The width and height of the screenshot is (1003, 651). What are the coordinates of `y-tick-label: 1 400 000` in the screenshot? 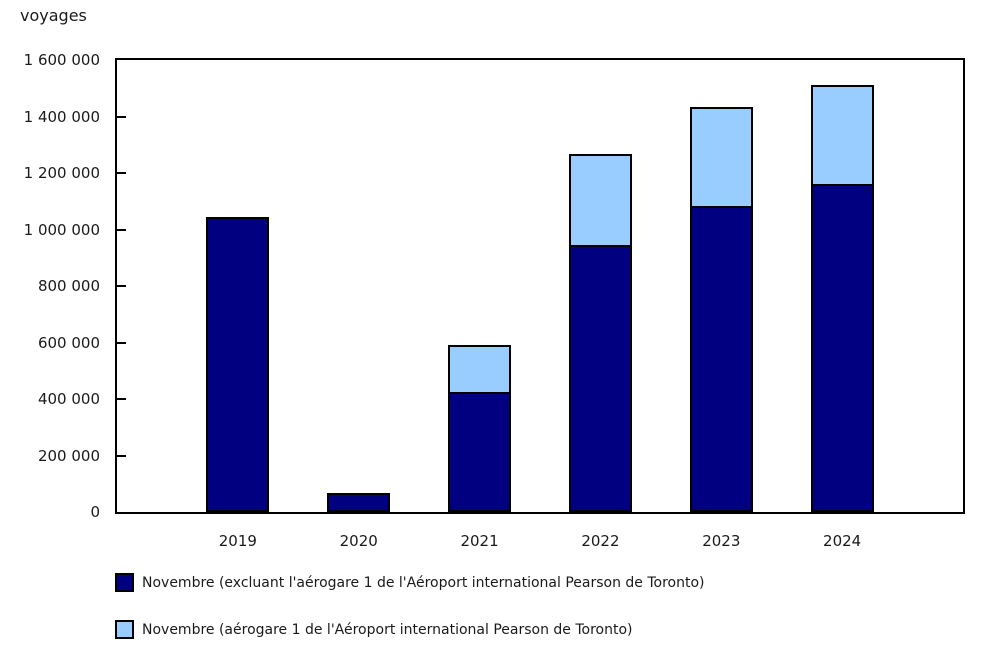 It's located at (61, 116).